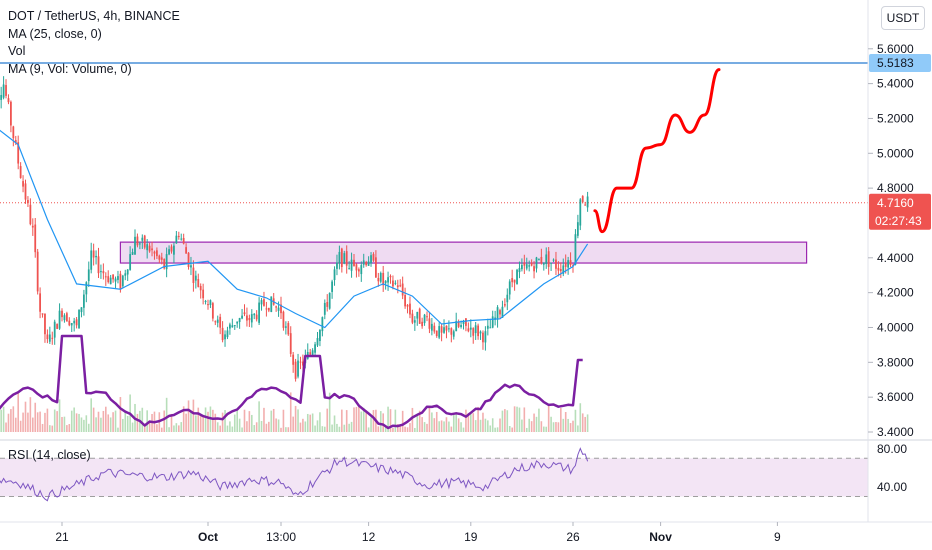 This screenshot has height=550, width=932. I want to click on volume-ma-indicator-label: MA (9, Vol: Volume, 0), so click(70, 68).